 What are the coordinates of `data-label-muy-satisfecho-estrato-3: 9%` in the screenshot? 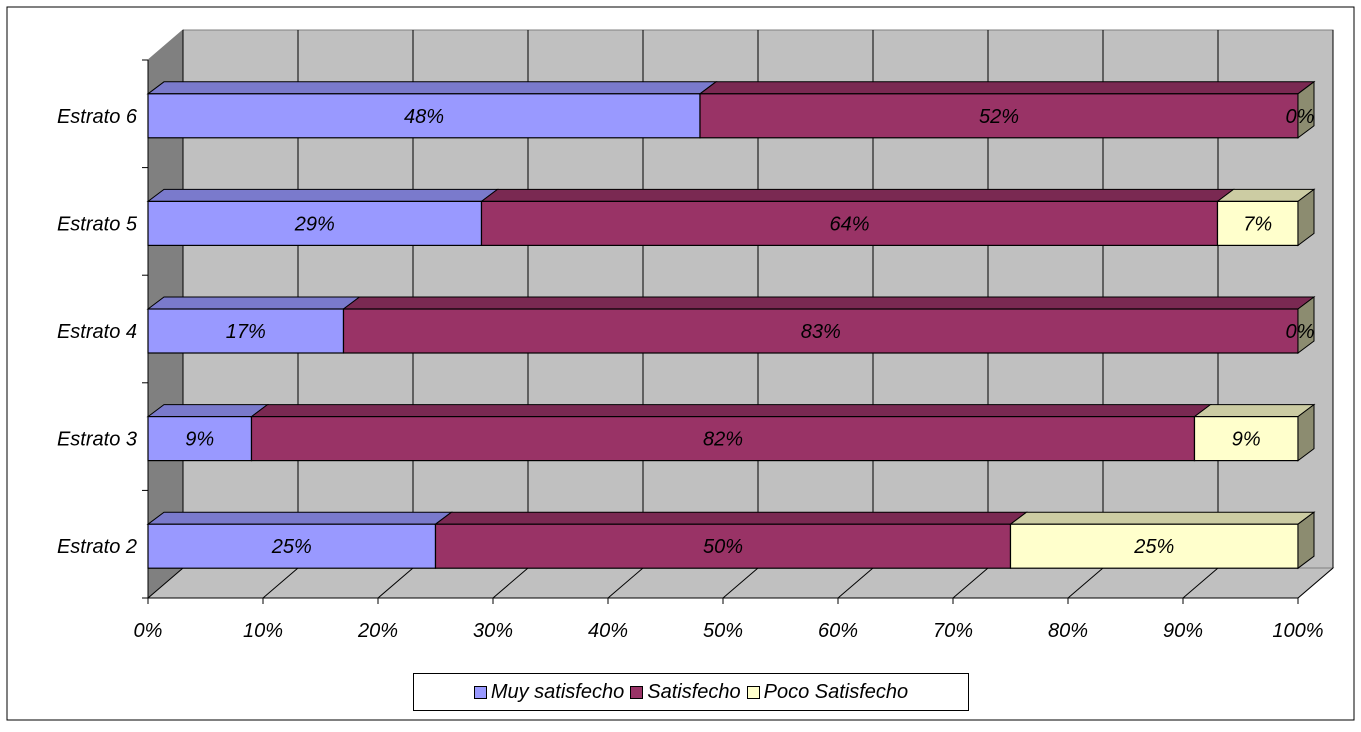 It's located at (199, 440).